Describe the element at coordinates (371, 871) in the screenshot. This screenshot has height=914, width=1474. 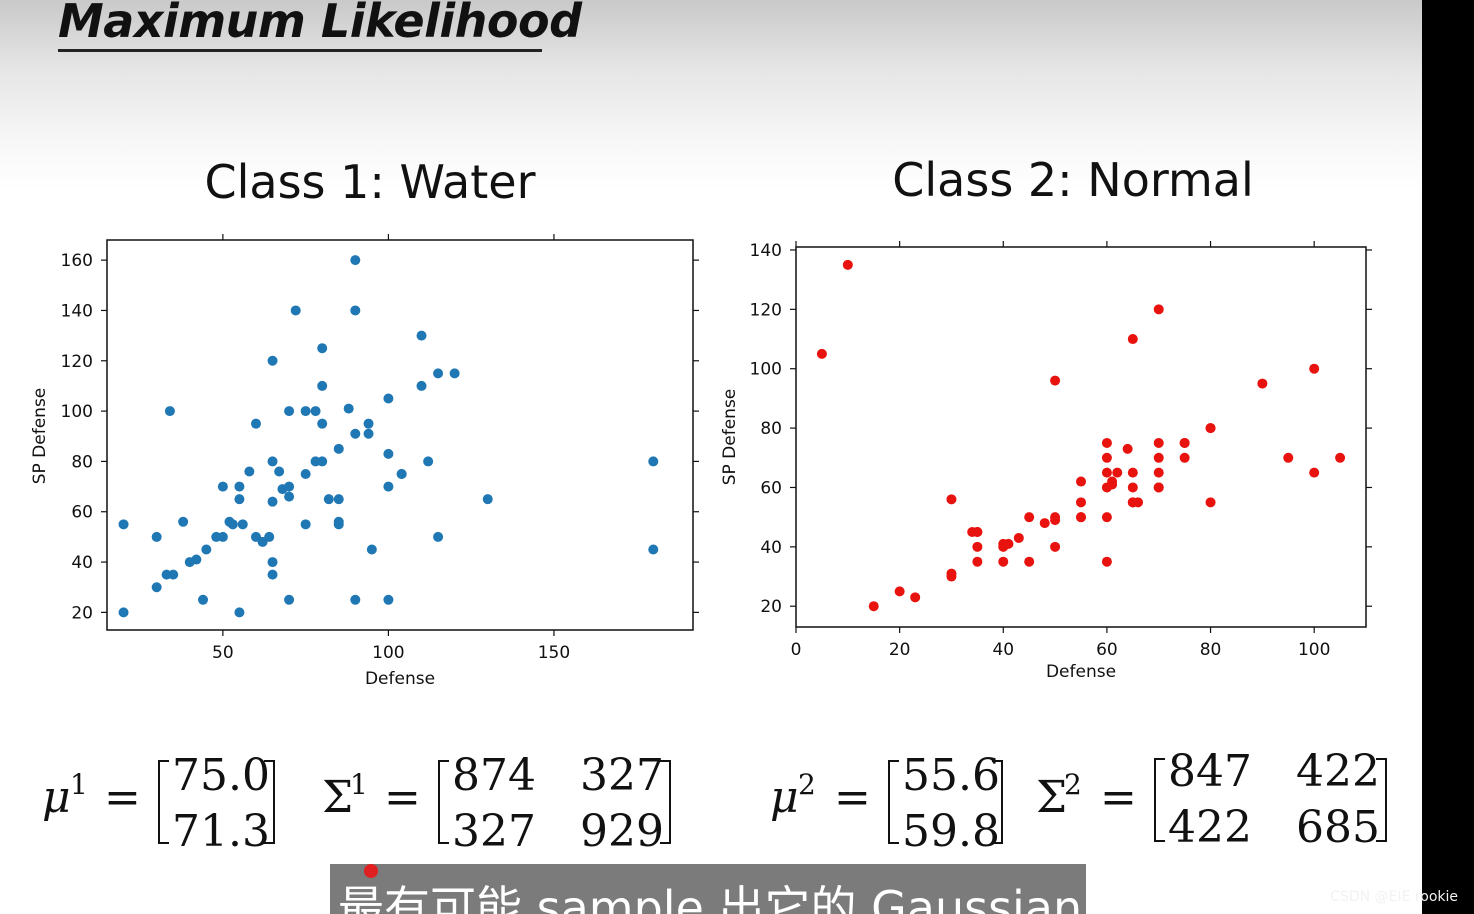
I see `red-dot-icon` at that location.